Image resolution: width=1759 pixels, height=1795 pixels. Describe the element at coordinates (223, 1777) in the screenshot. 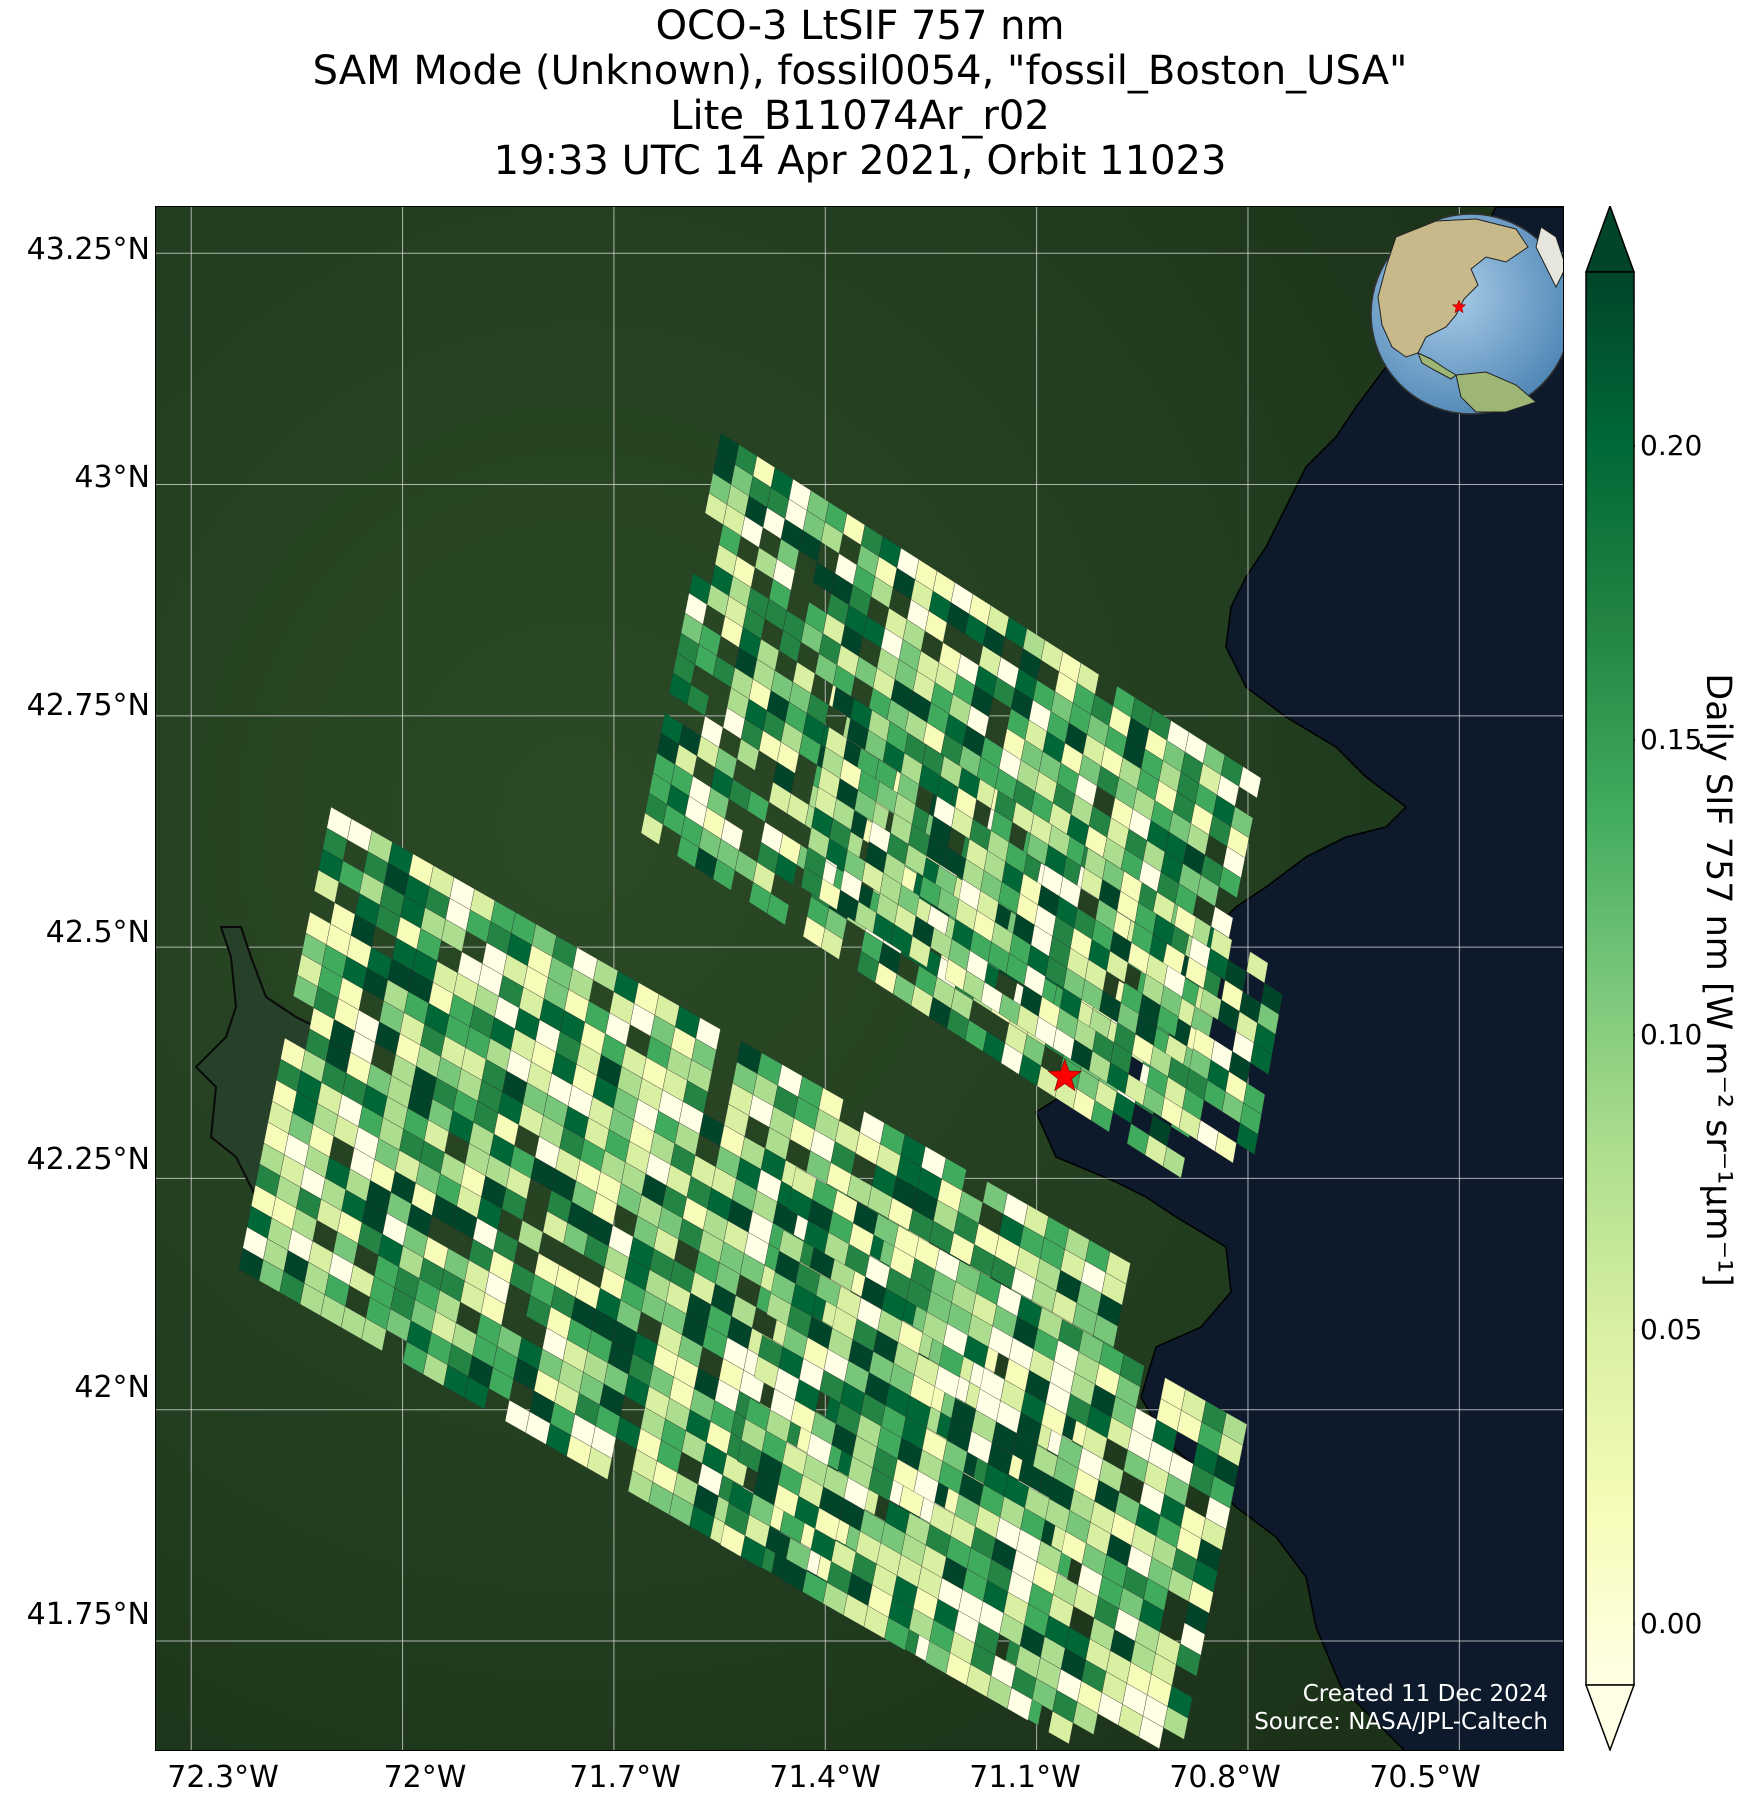

I see `lon-tick-72-3: 72.3°W` at that location.